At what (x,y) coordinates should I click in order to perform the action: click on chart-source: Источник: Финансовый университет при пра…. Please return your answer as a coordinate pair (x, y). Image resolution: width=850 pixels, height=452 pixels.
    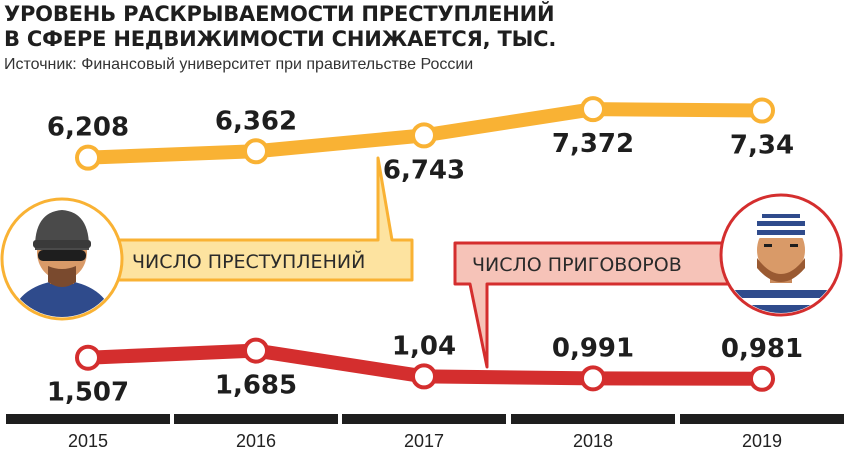
    Looking at the image, I should click on (239, 64).